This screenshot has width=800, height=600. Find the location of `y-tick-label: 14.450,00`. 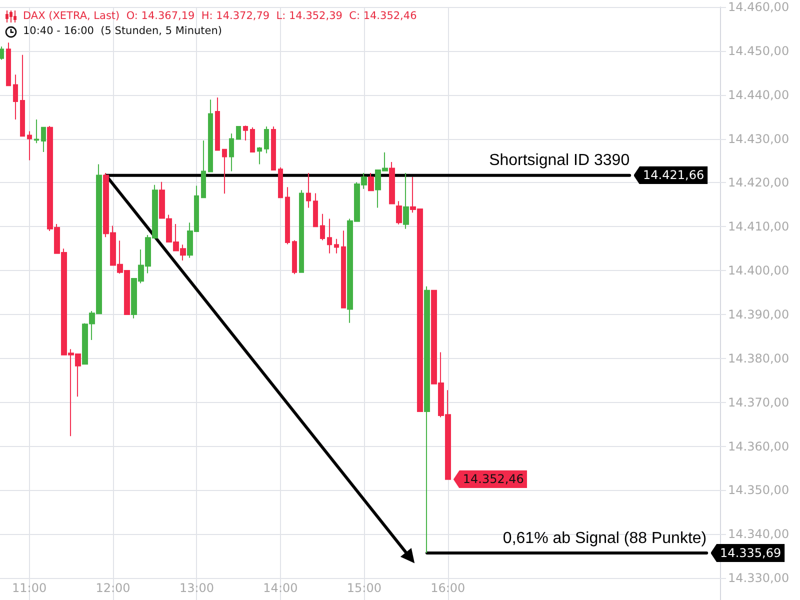

y-tick-label: 14.450,00 is located at coordinates (759, 51).